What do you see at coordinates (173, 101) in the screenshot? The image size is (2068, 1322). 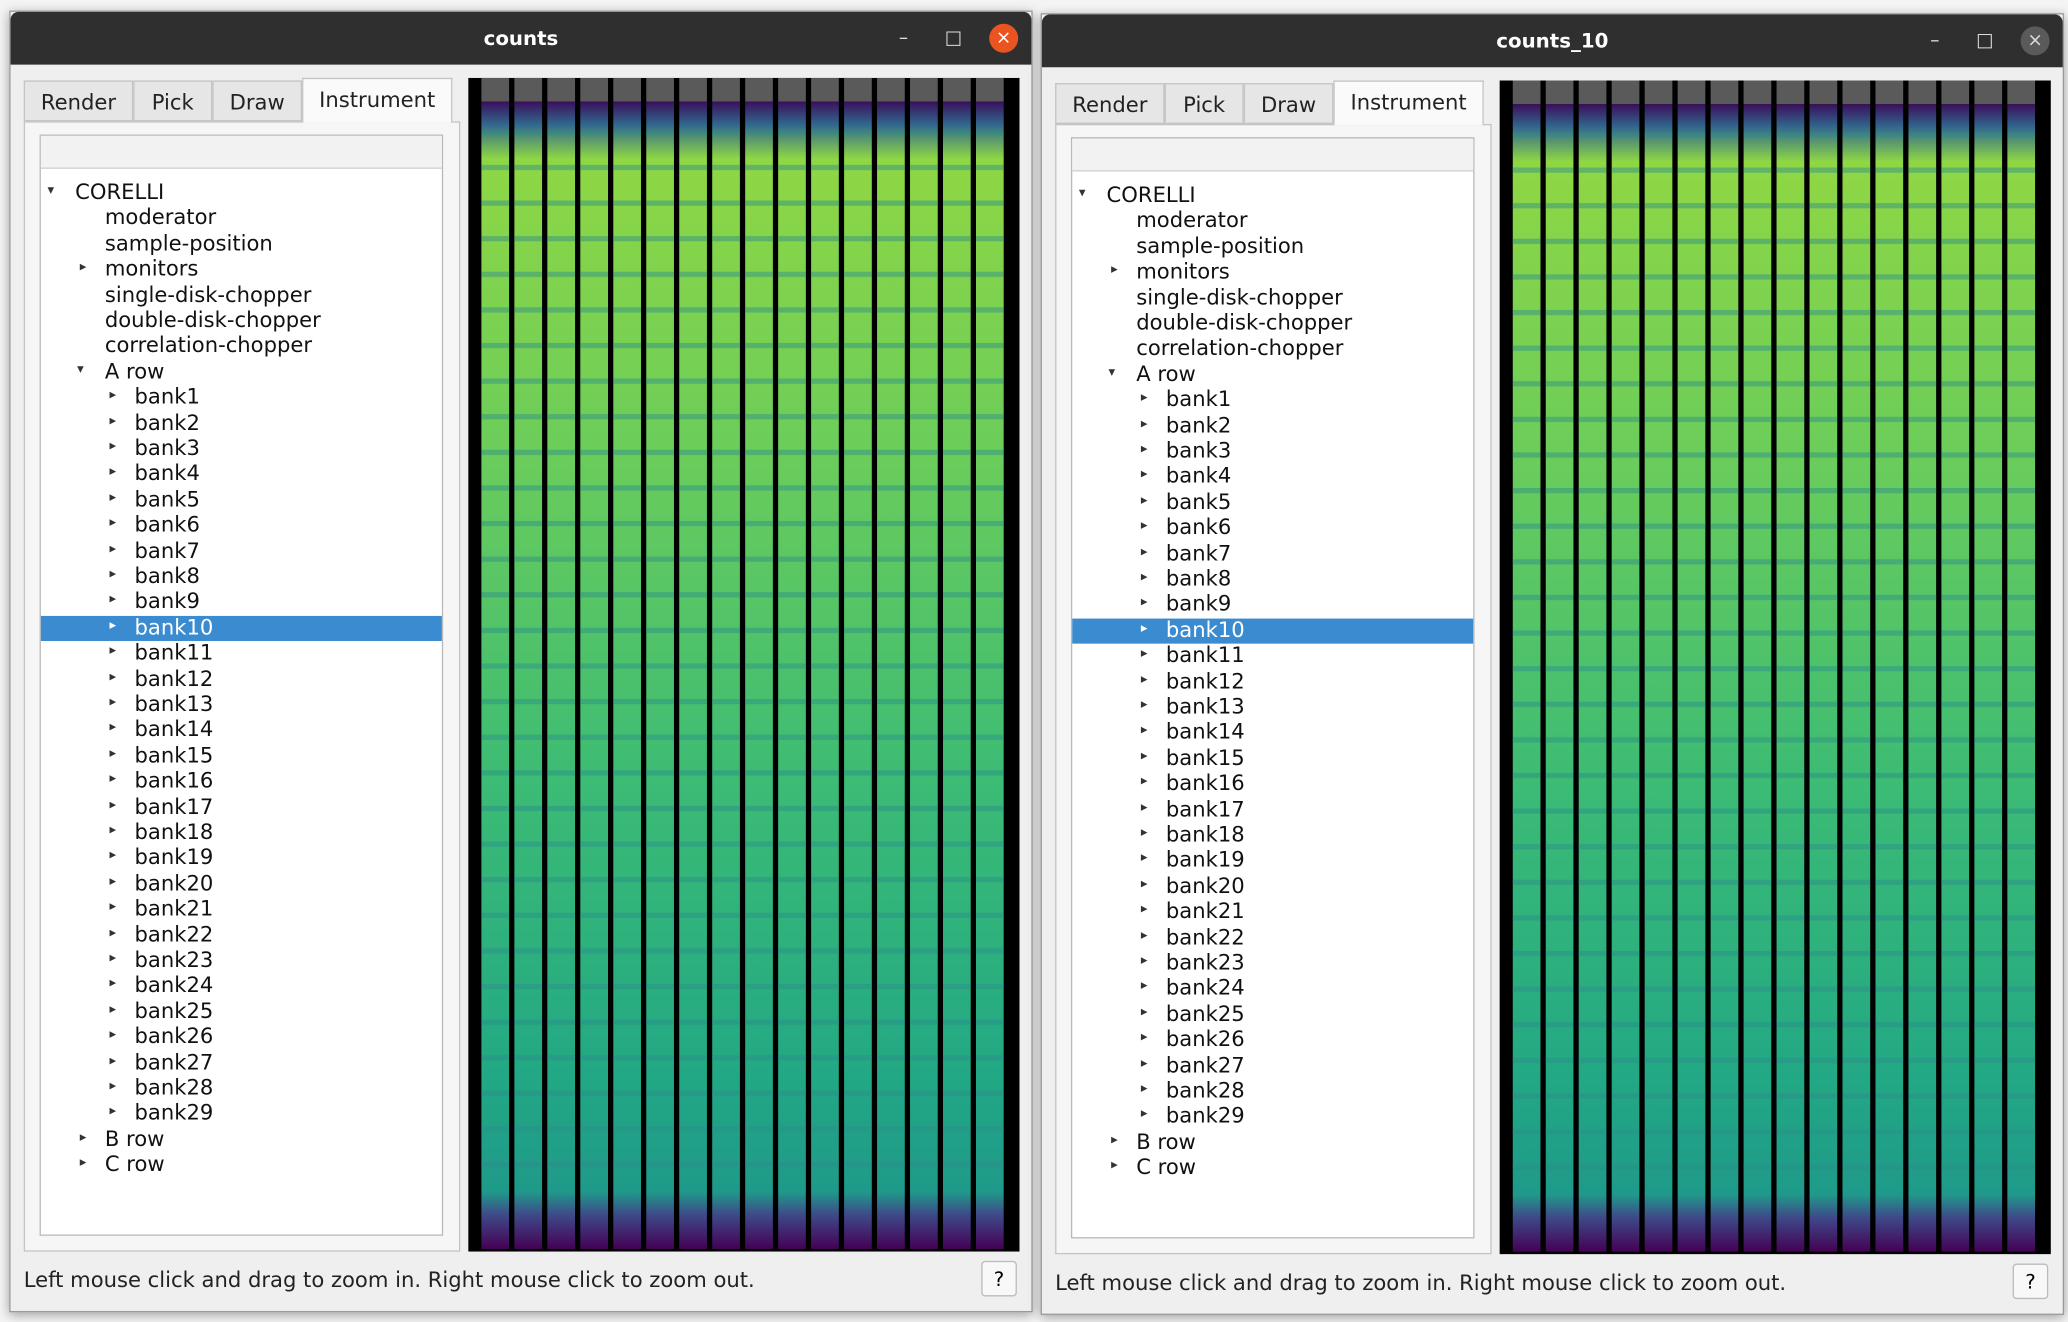 I see `tab: Pick` at bounding box center [173, 101].